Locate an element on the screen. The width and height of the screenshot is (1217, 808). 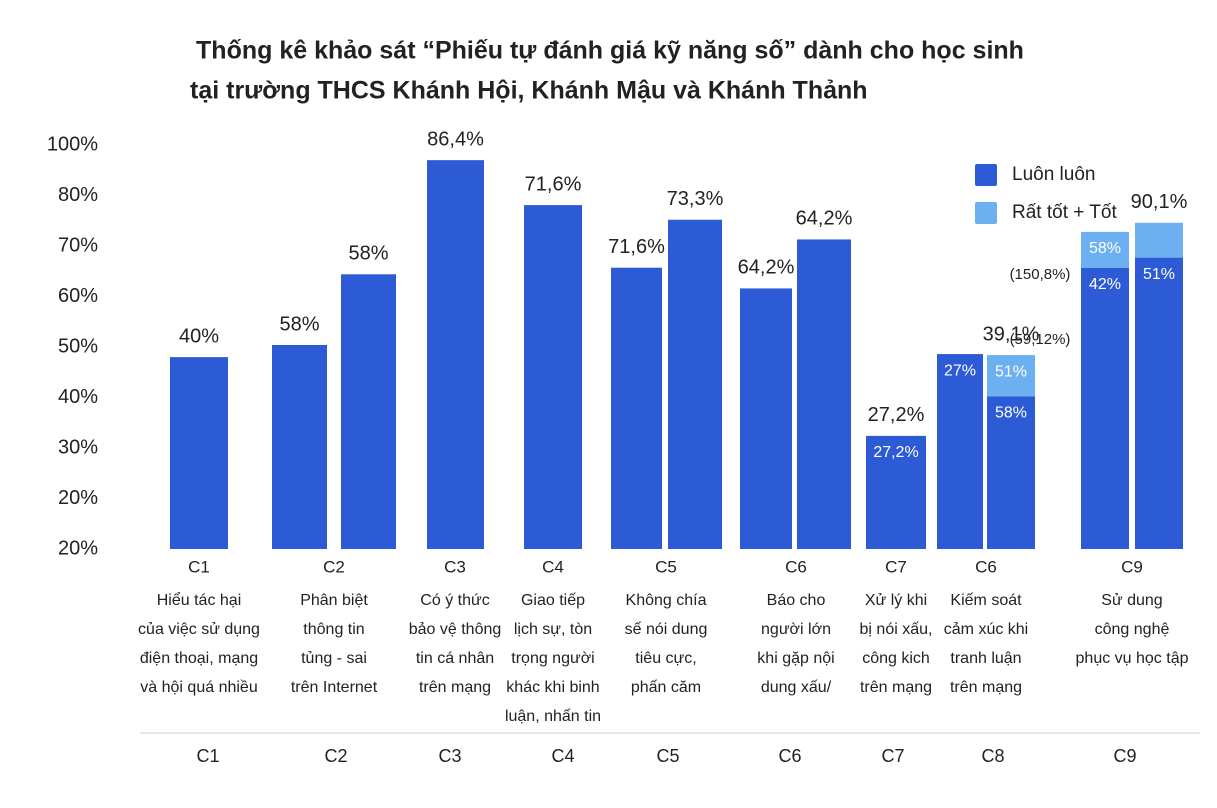
y-tick-label: 100% is located at coordinates (72, 144).